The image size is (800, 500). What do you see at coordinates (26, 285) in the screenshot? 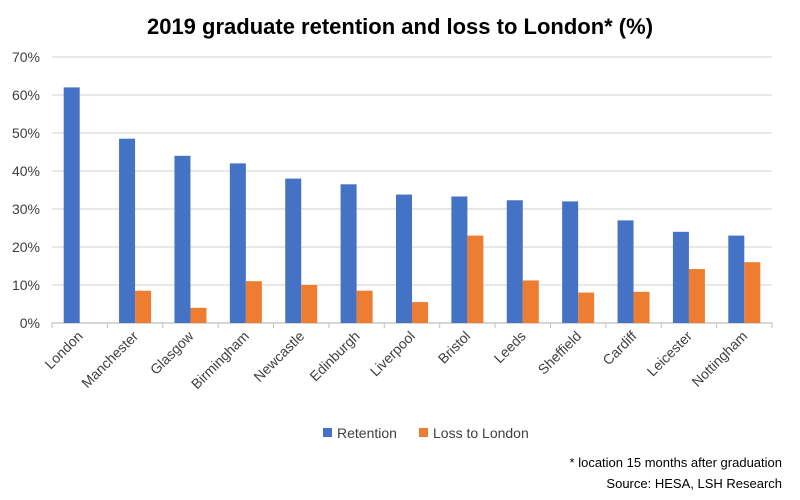
I see `y-tick-label: 10%` at bounding box center [26, 285].